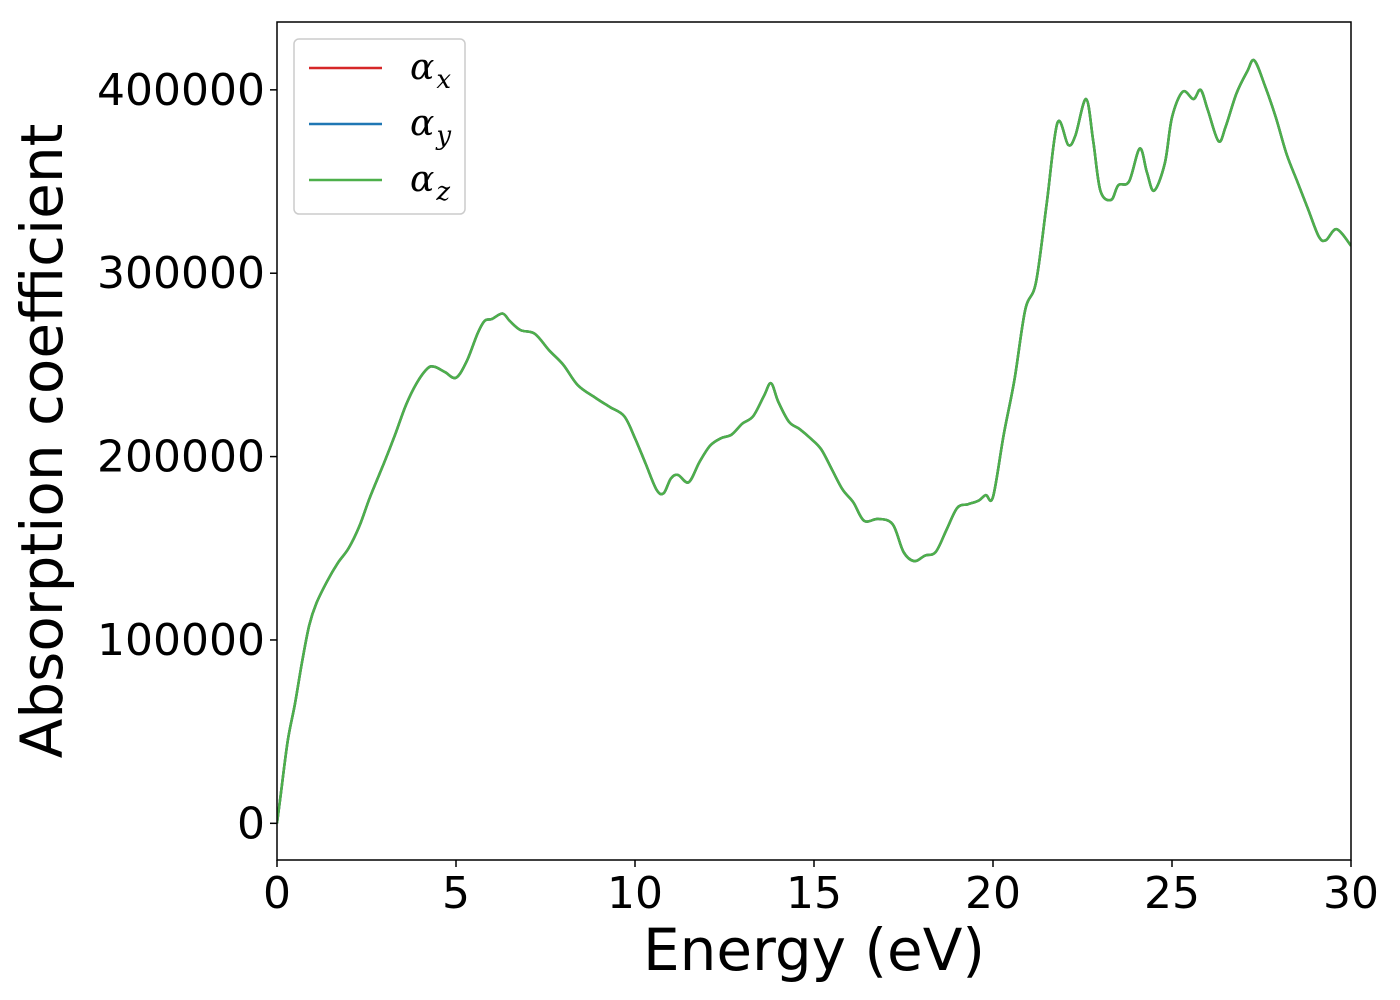 Image resolution: width=1400 pixels, height=1000 pixels. What do you see at coordinates (181, 457) in the screenshot?
I see `y-tick-label: 200000` at bounding box center [181, 457].